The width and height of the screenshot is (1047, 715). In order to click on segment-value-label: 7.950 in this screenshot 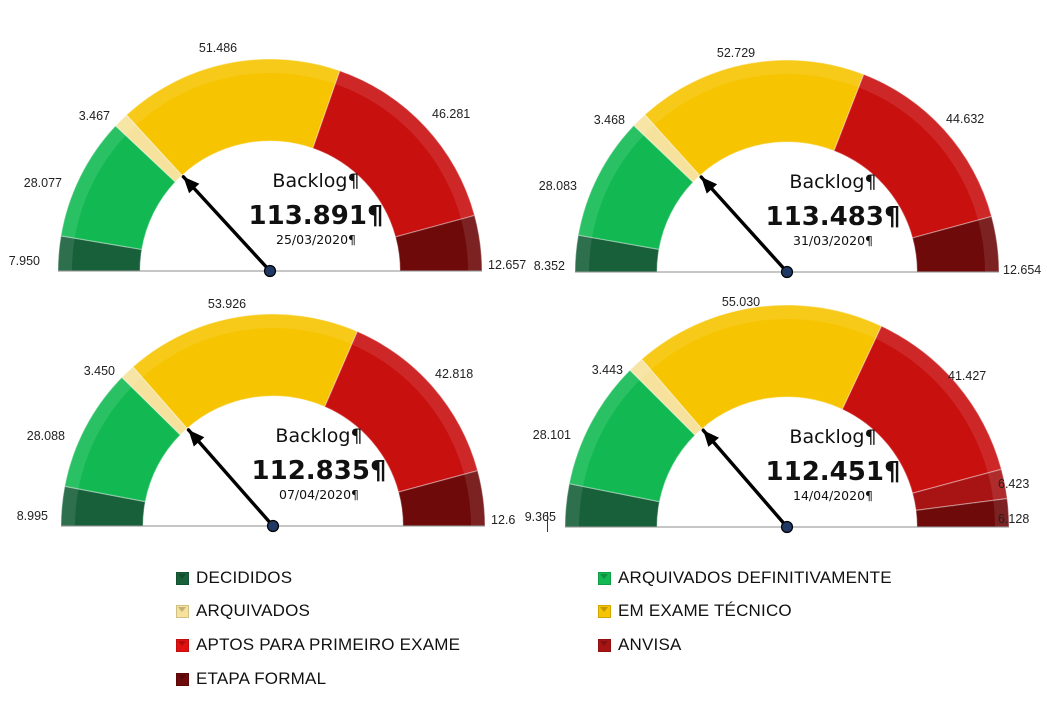, I will do `click(24, 261)`.